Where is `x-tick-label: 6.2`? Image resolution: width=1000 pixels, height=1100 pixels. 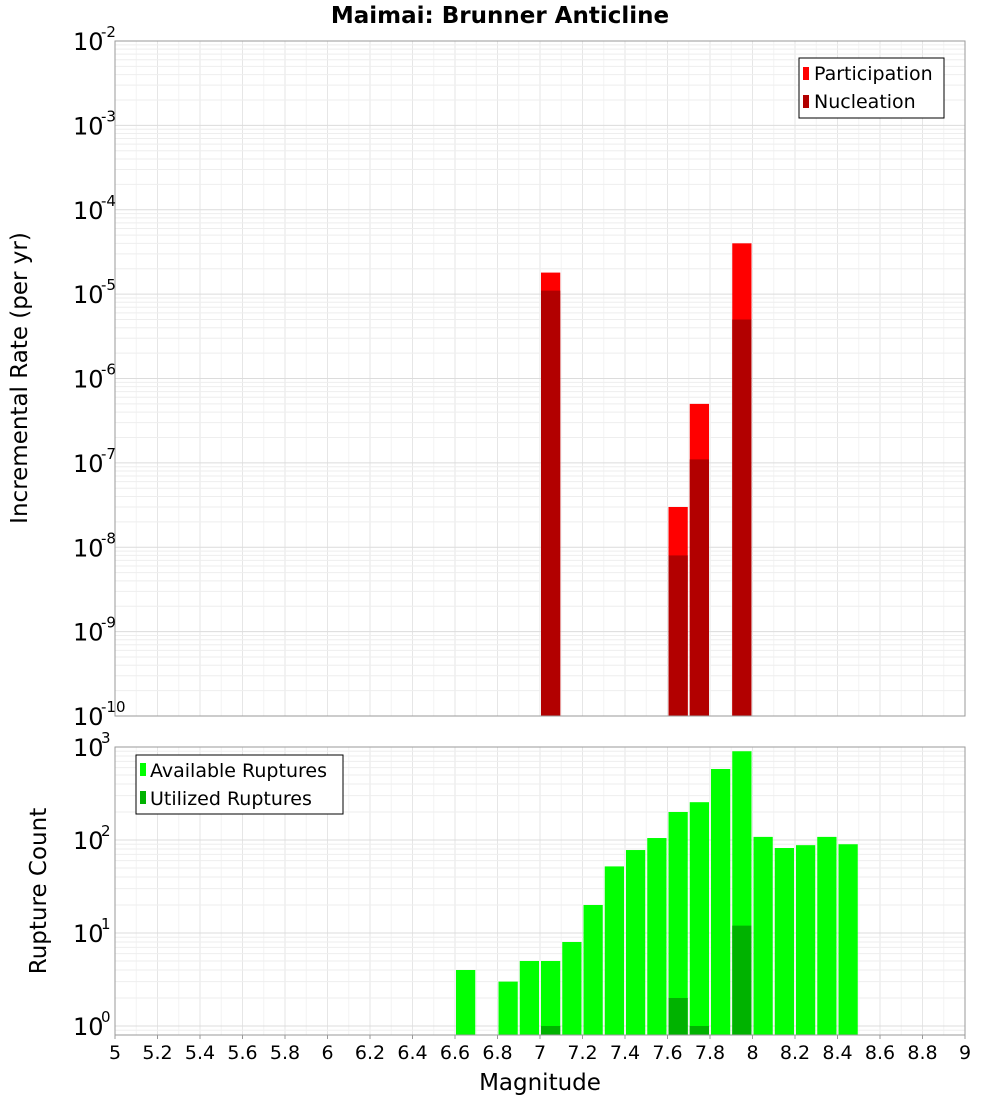 x-tick-label: 6.2 is located at coordinates (370, 1053).